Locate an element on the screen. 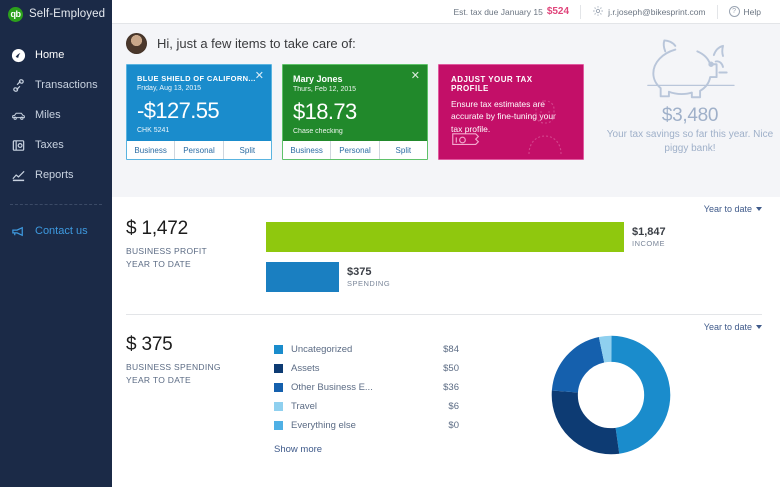 This screenshot has height=487, width=780. estimated-tax-due: Est. tax due January 15 $524 is located at coordinates (512, 12).